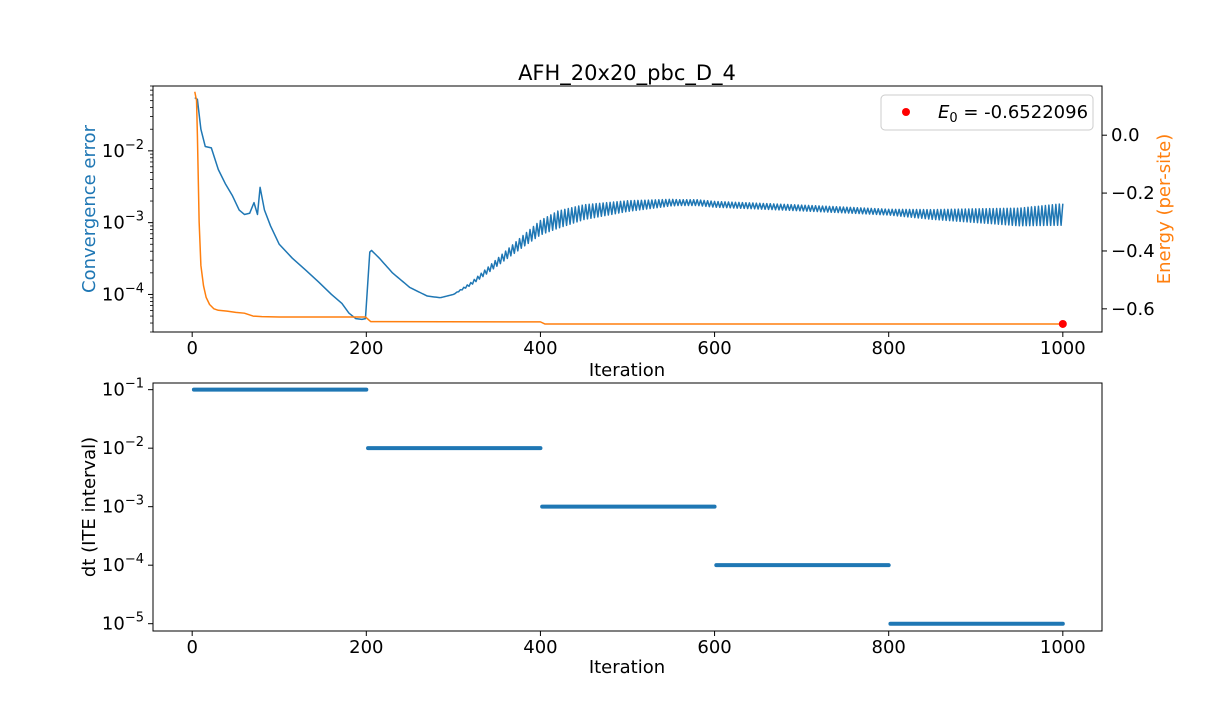 The width and height of the screenshot is (1224, 720). Describe the element at coordinates (627, 370) in the screenshot. I see `top-x-axis-label: Iteration` at that location.